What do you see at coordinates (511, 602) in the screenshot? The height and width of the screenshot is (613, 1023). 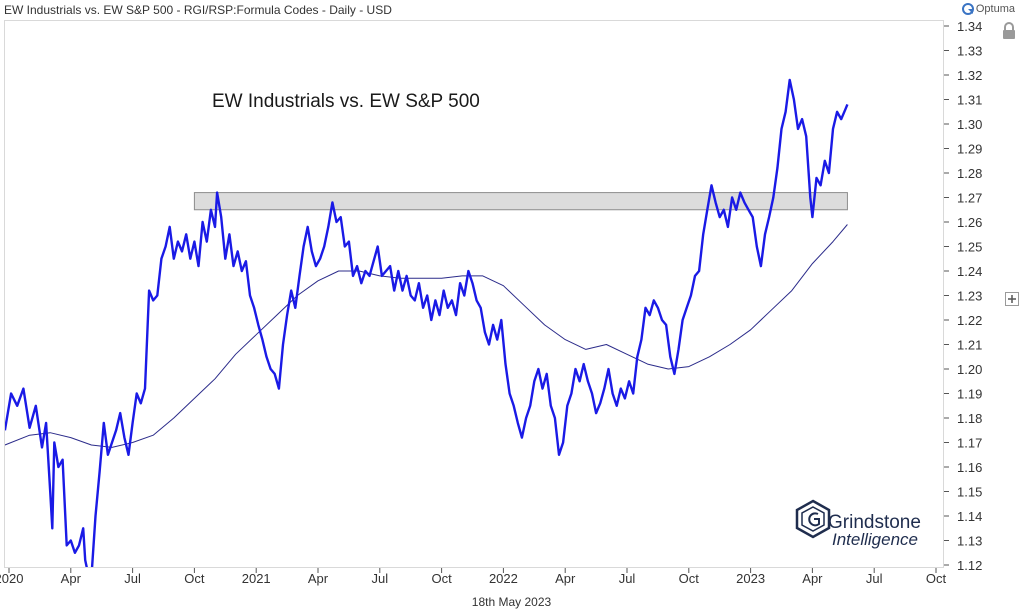 I see `date-label: 18th May 2023` at bounding box center [511, 602].